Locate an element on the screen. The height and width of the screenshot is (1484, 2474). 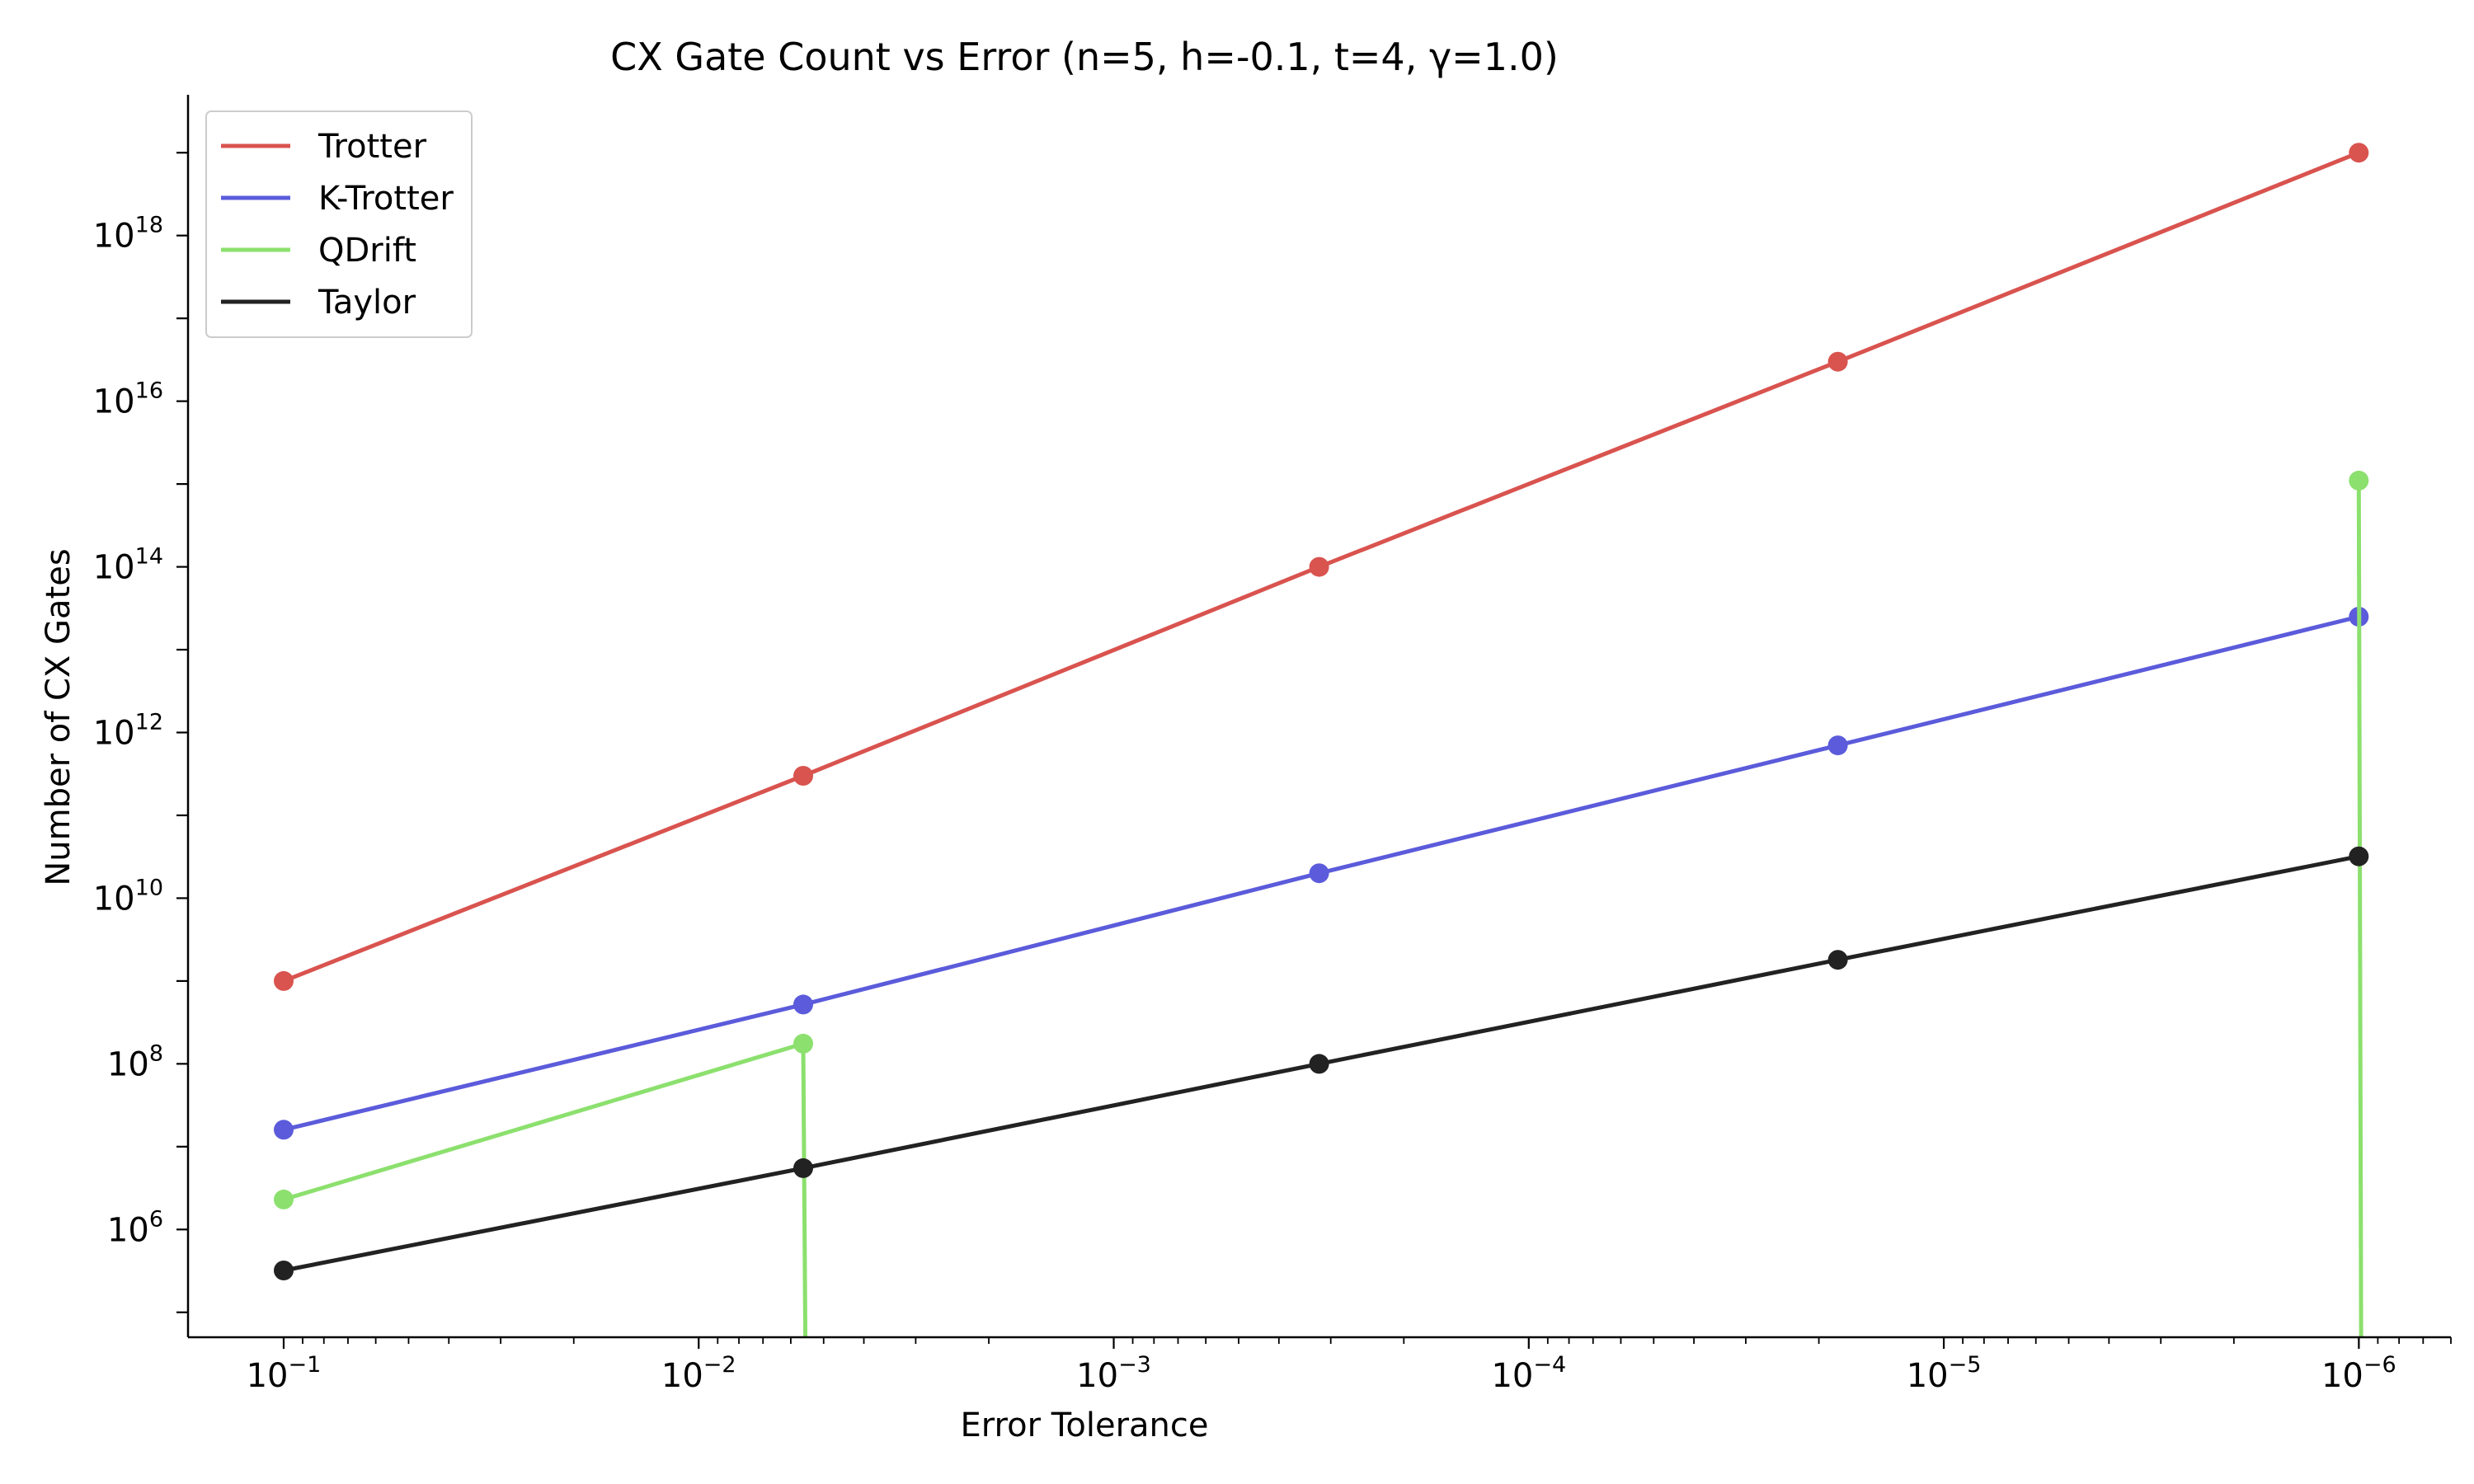
x-tick-label: 10⁻⁵ is located at coordinates (1944, 1373).